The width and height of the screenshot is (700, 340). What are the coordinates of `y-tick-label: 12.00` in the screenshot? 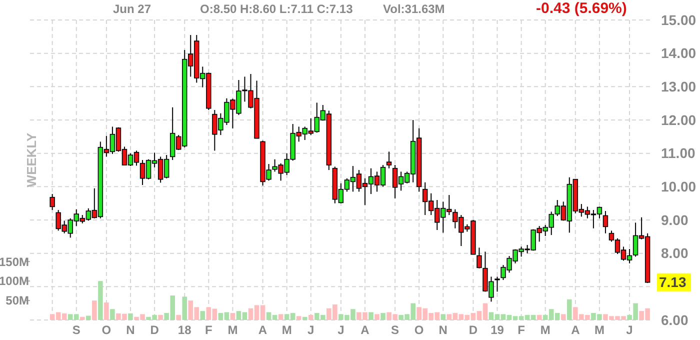 It's located at (678, 120).